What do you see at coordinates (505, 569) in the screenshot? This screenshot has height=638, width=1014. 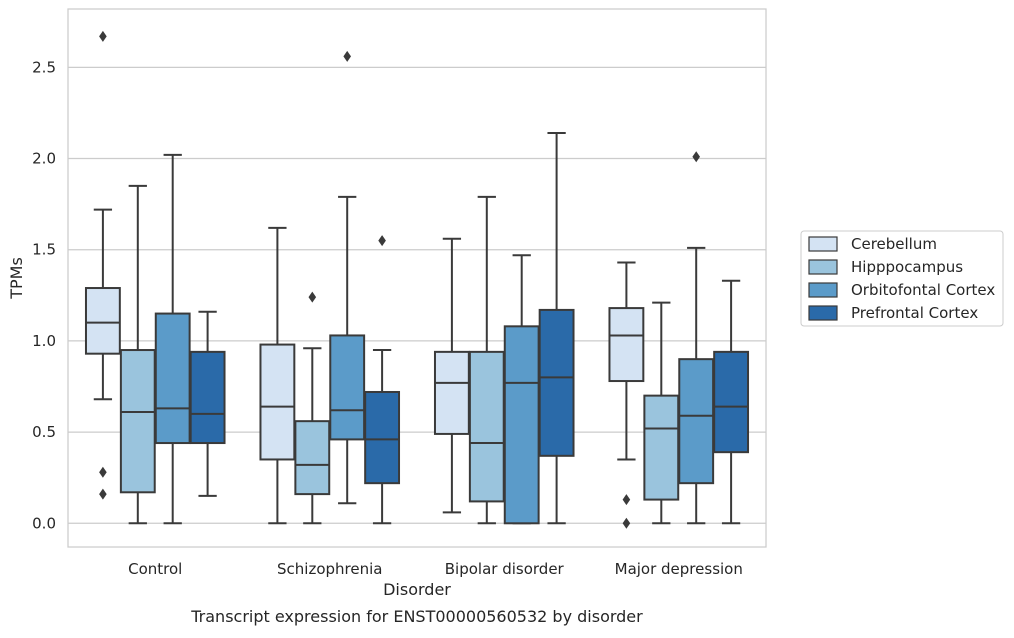 I see `x-tick-label: Bipolar disorder` at bounding box center [505, 569].